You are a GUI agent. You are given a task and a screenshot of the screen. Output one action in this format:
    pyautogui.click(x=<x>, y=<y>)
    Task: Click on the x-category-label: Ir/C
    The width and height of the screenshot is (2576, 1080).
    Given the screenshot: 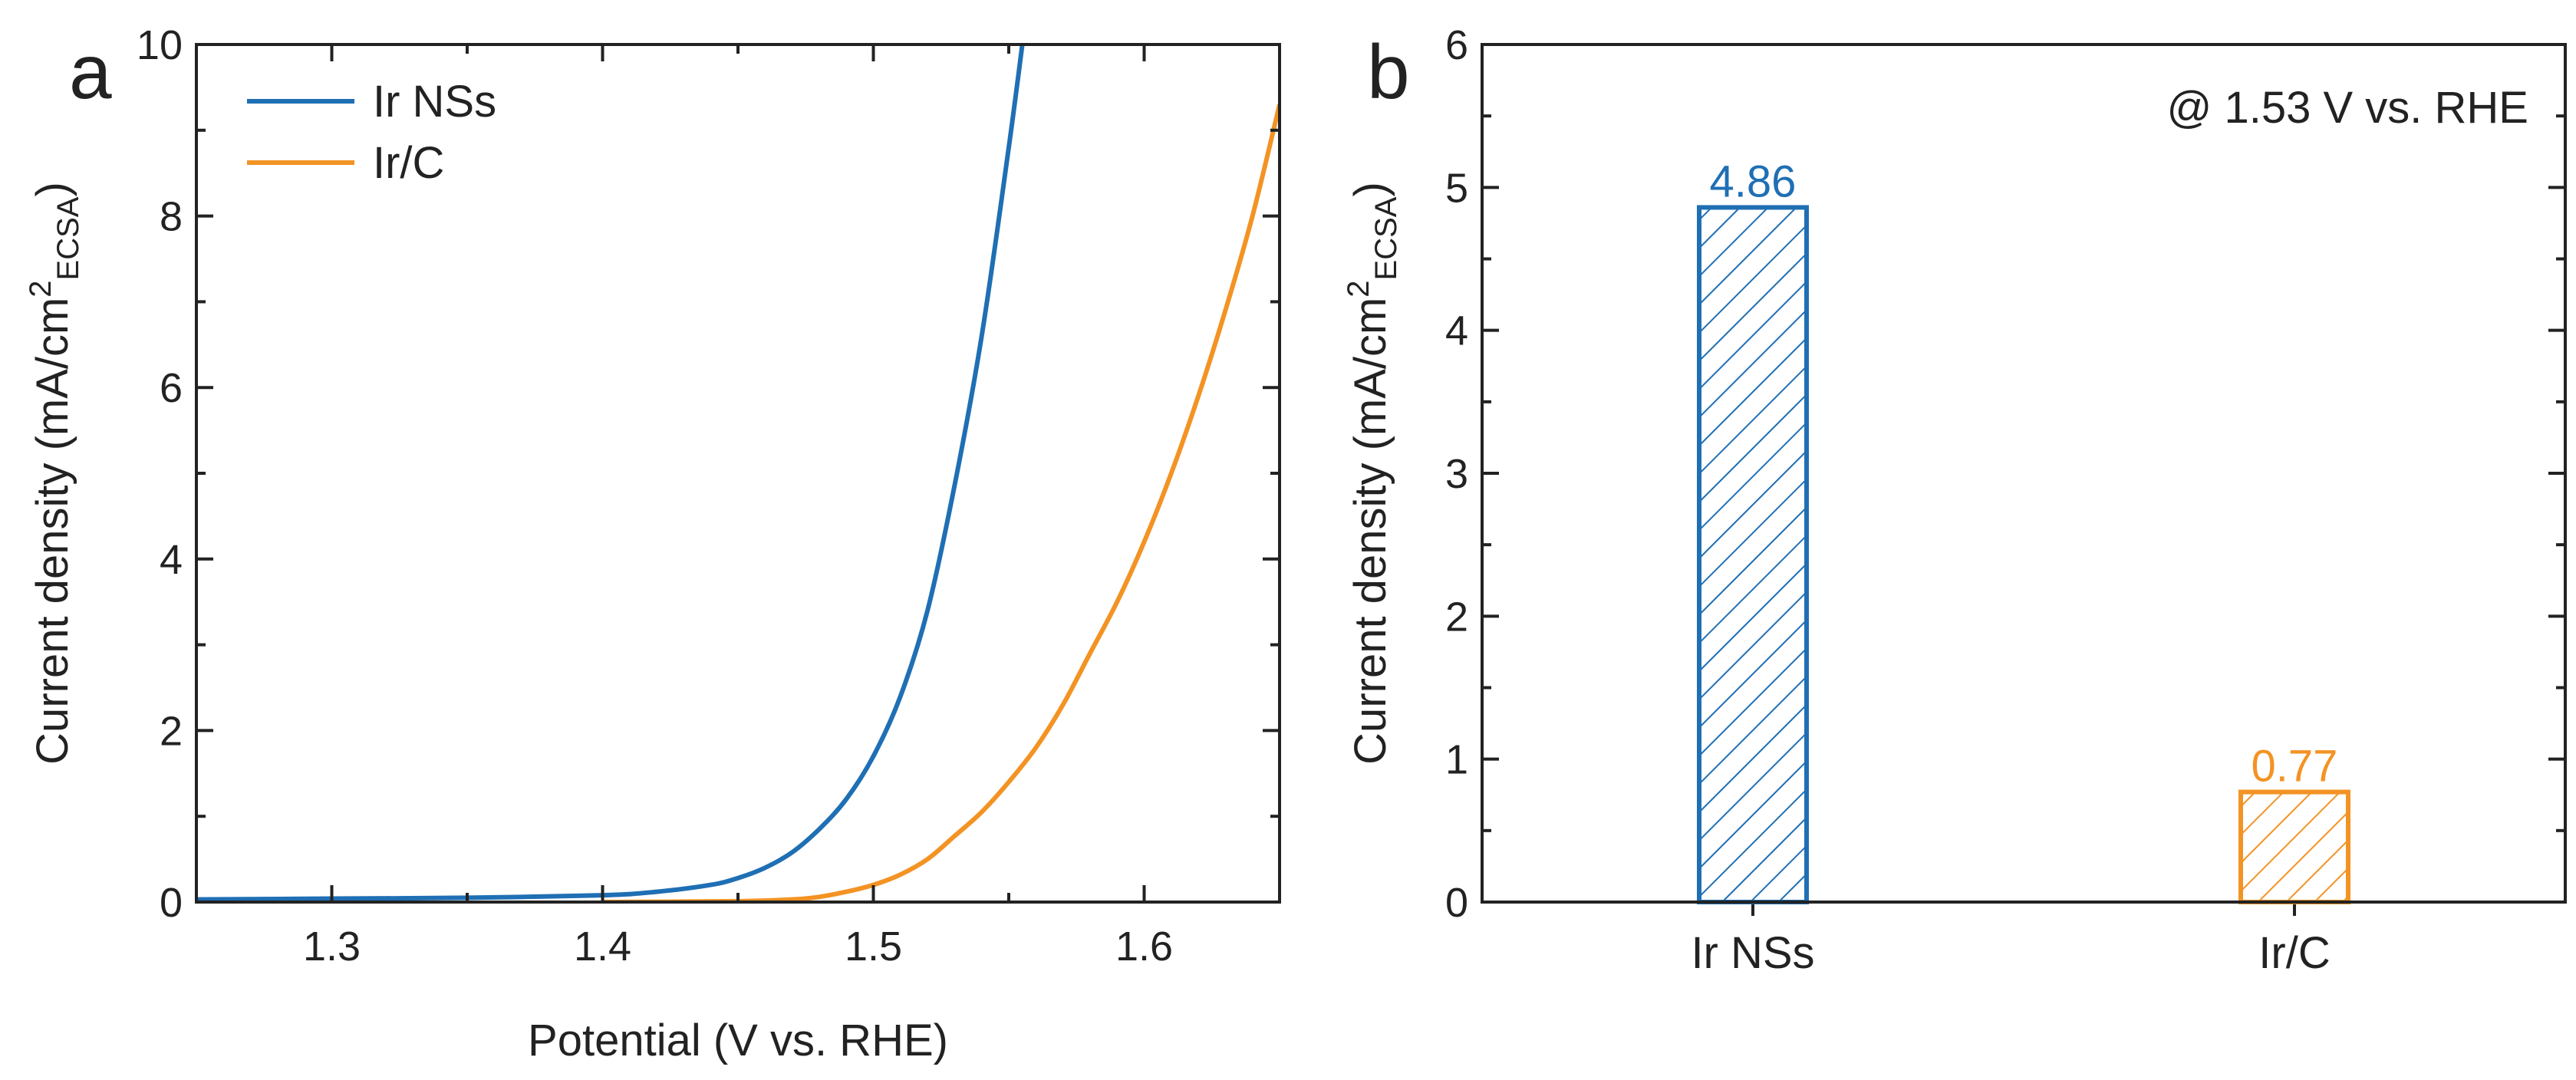 What is the action you would take?
    pyautogui.click(x=2294, y=953)
    